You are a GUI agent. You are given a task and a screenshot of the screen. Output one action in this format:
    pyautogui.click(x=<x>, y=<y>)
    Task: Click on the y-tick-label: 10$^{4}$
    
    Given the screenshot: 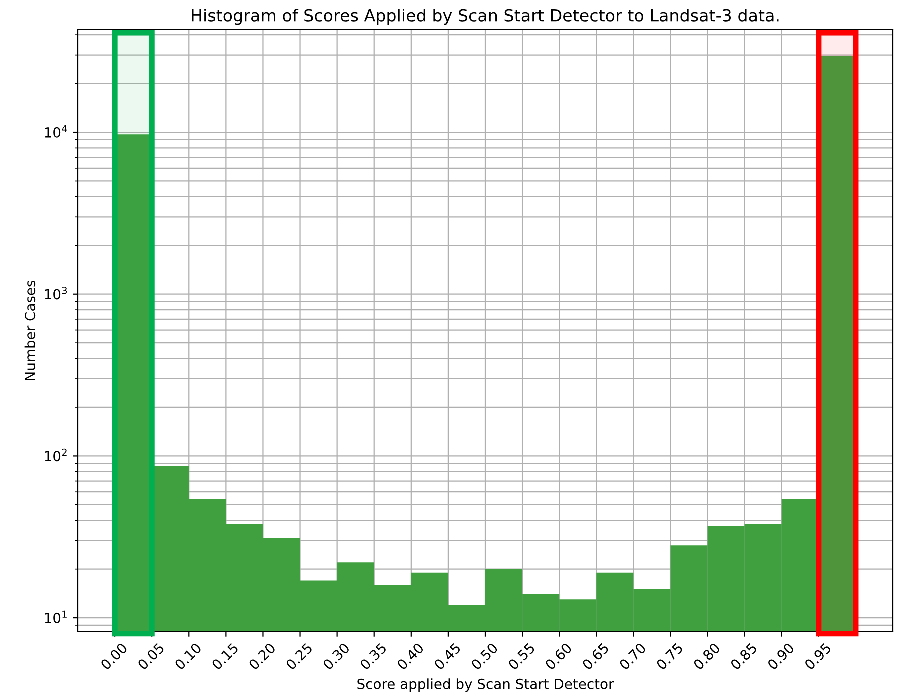 What is the action you would take?
    pyautogui.click(x=56, y=131)
    